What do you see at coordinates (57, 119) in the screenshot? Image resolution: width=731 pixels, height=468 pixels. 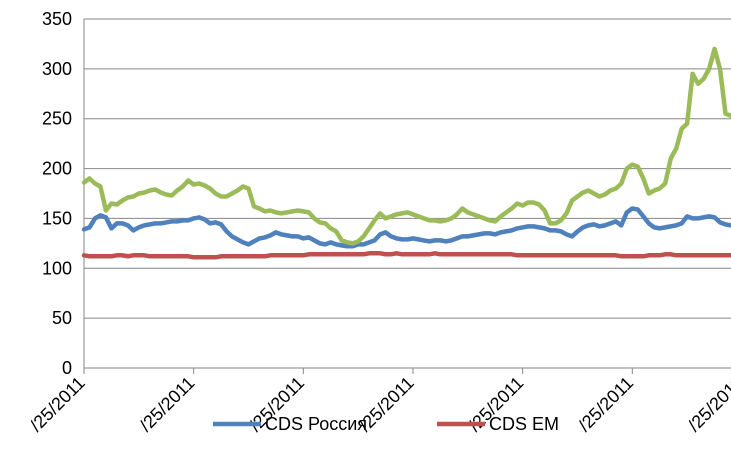 I see `y-tick-label: 250` at bounding box center [57, 119].